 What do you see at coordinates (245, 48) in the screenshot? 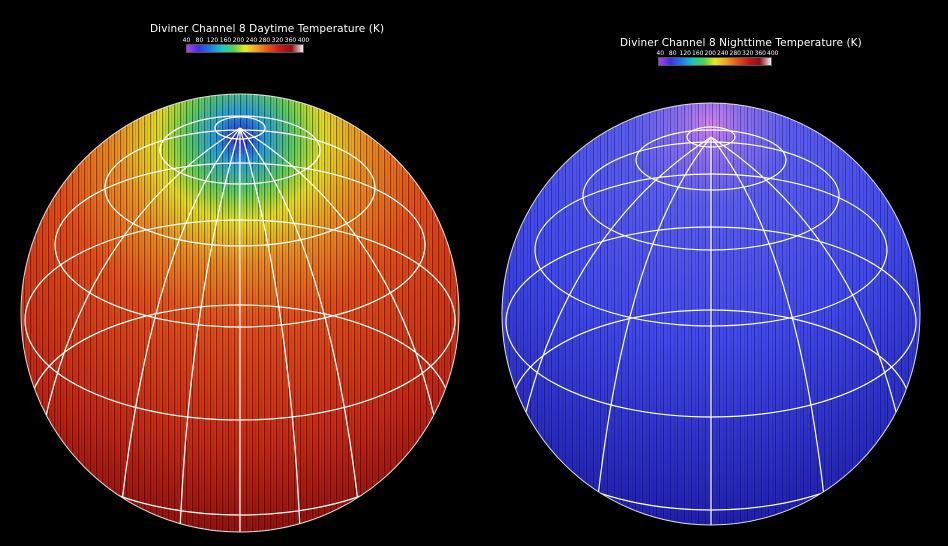
I see `daytime-colorbar` at bounding box center [245, 48].